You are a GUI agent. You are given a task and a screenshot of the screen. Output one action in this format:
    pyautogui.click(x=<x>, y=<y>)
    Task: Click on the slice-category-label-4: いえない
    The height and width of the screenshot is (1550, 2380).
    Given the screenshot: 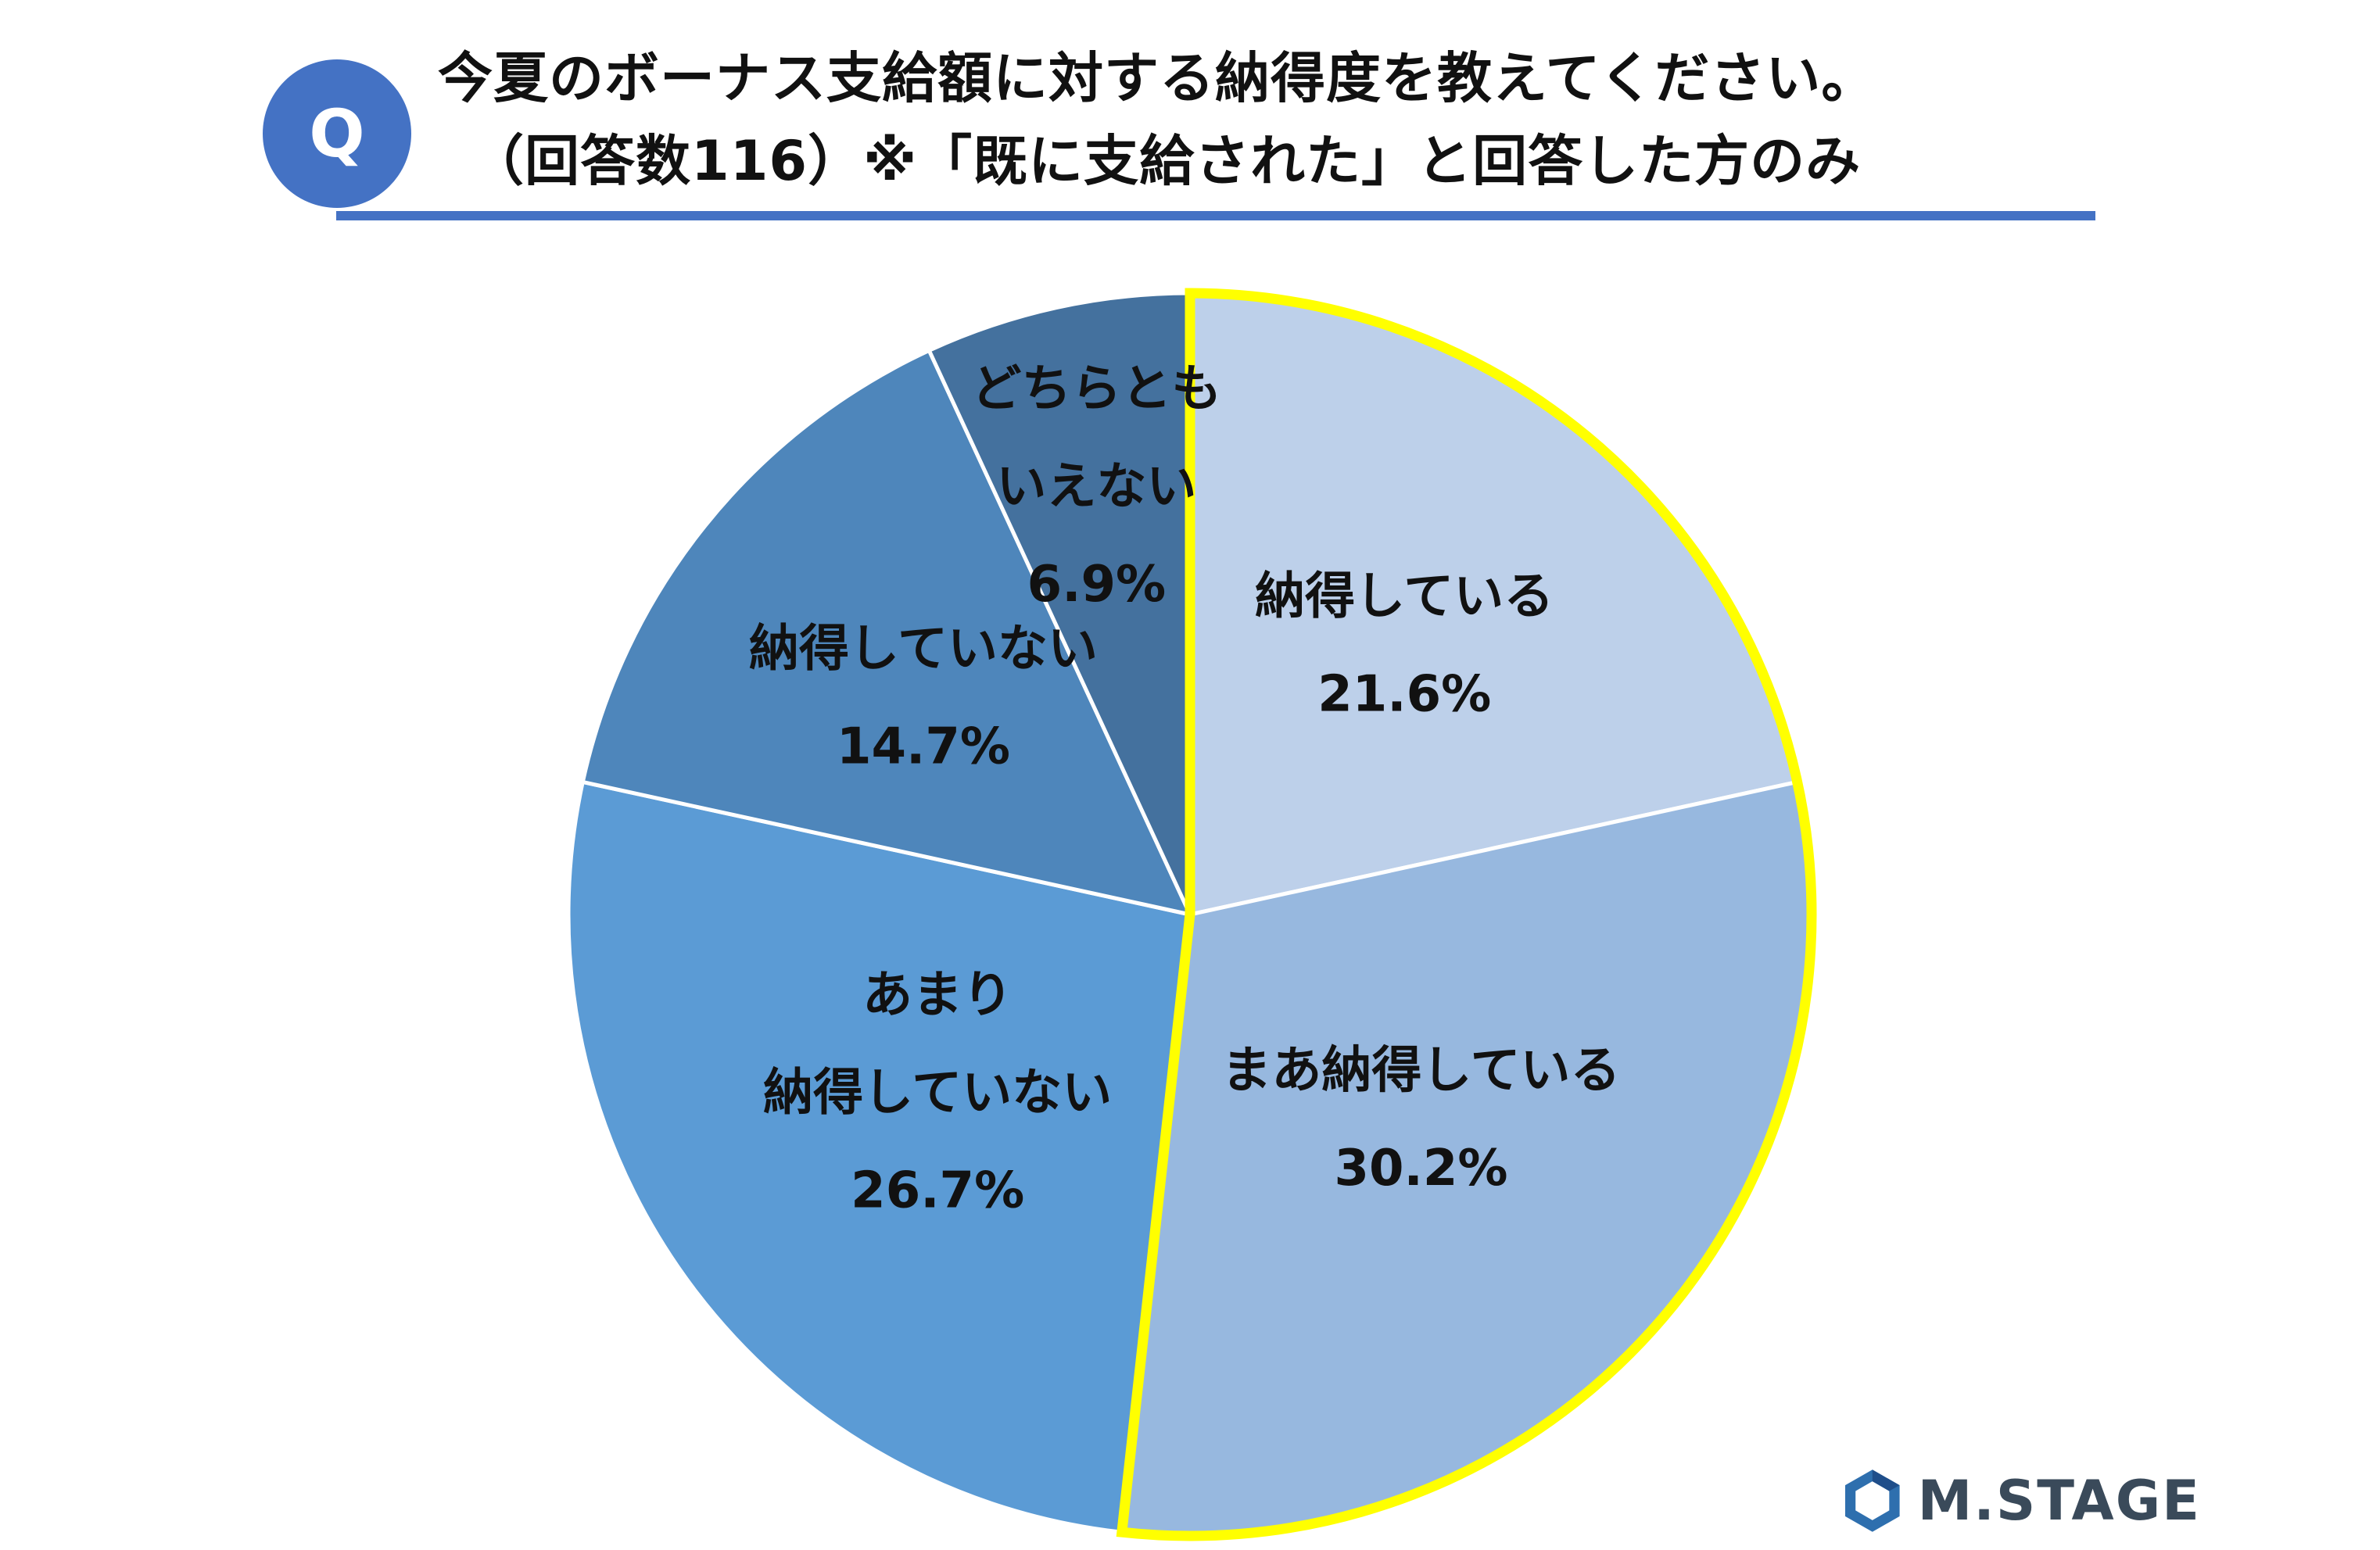 What is the action you would take?
    pyautogui.click(x=1096, y=487)
    